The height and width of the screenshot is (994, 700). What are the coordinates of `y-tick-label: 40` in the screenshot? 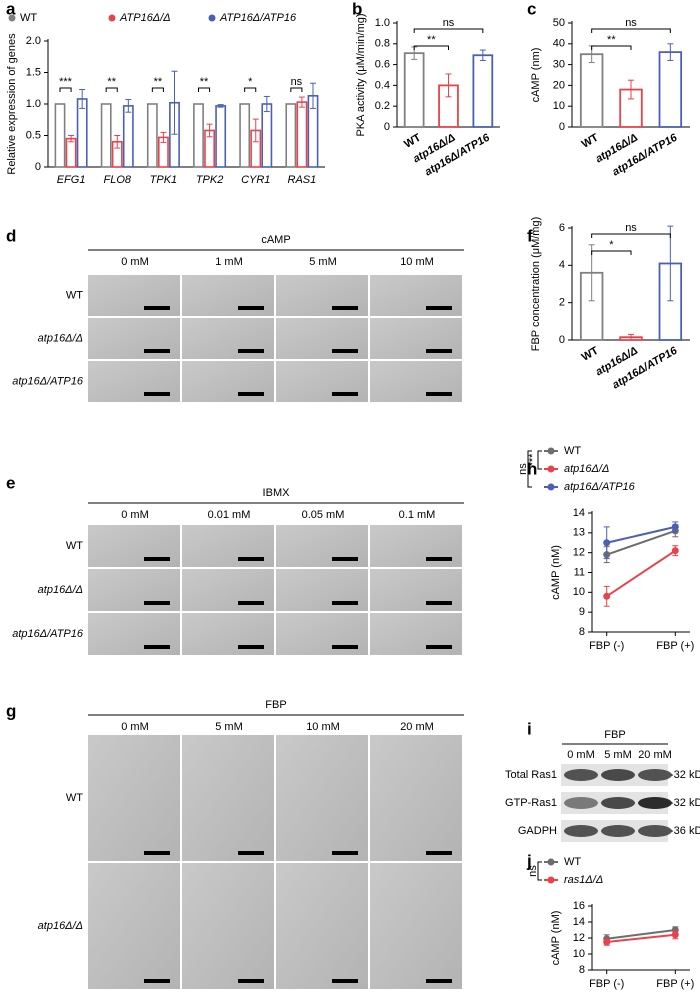 It's located at (559, 44).